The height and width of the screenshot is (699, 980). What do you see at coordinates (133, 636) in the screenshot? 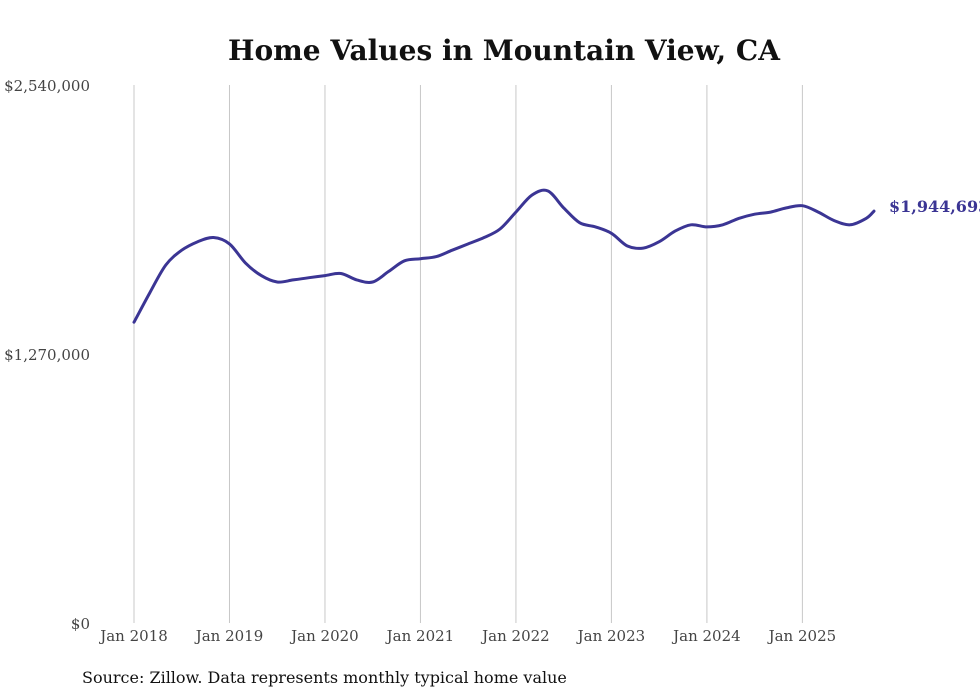
I see `x-tick-label: Jan 2018` at bounding box center [133, 636].